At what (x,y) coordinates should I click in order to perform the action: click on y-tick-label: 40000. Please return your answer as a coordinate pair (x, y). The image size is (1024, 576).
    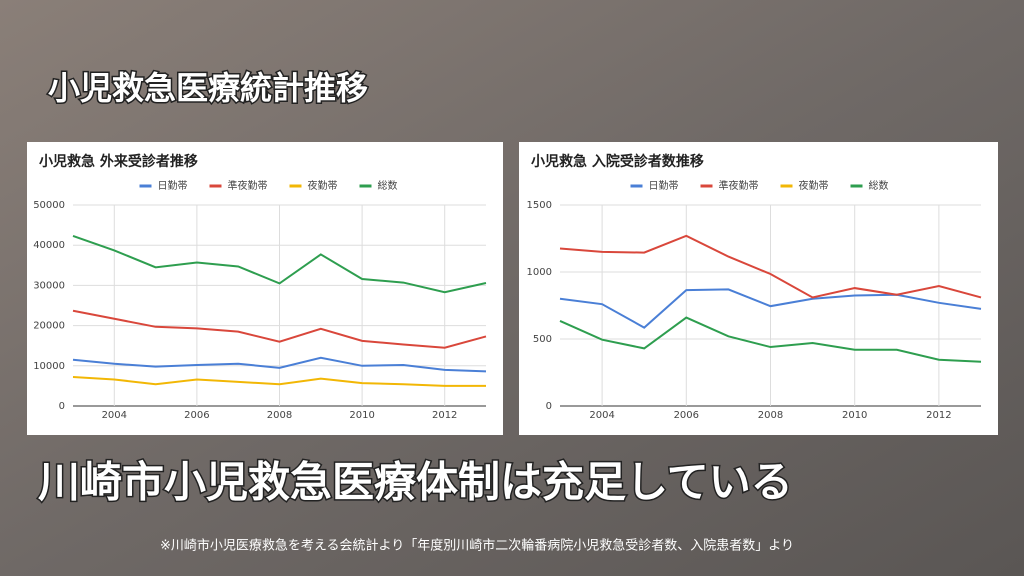
    Looking at the image, I should click on (49, 245).